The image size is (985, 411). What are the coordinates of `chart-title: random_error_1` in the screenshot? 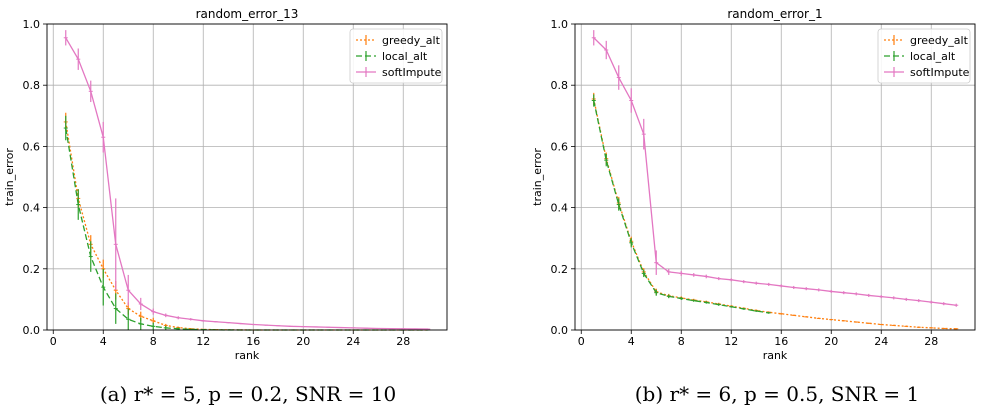 It's located at (774, 14).